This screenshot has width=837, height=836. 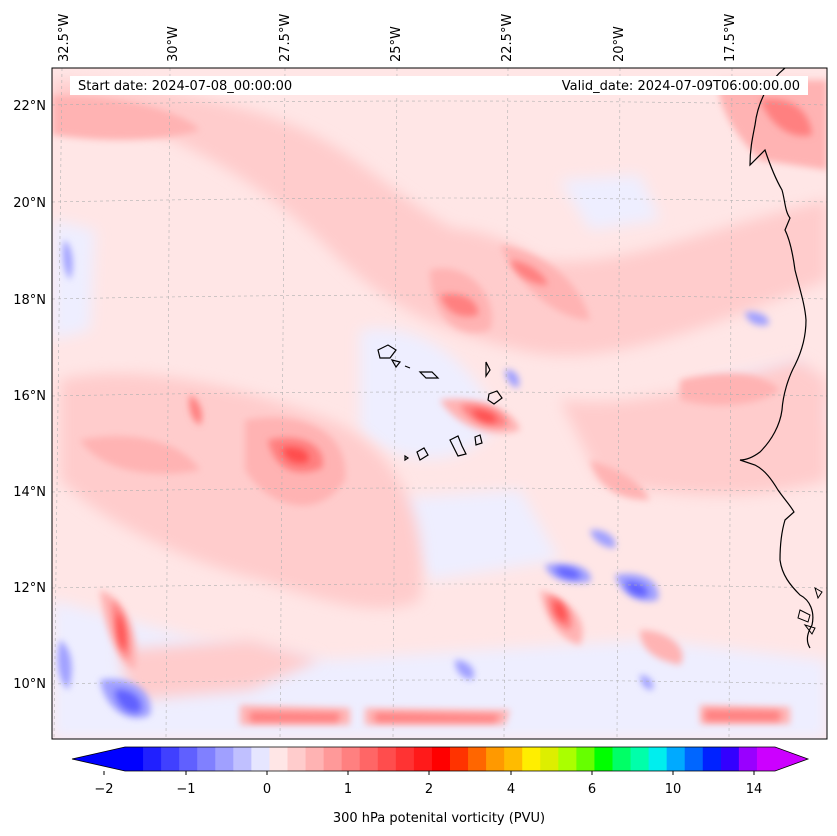 I want to click on colorbar-label: 300 hPa potenital vorticity (PVU), so click(x=439, y=818).